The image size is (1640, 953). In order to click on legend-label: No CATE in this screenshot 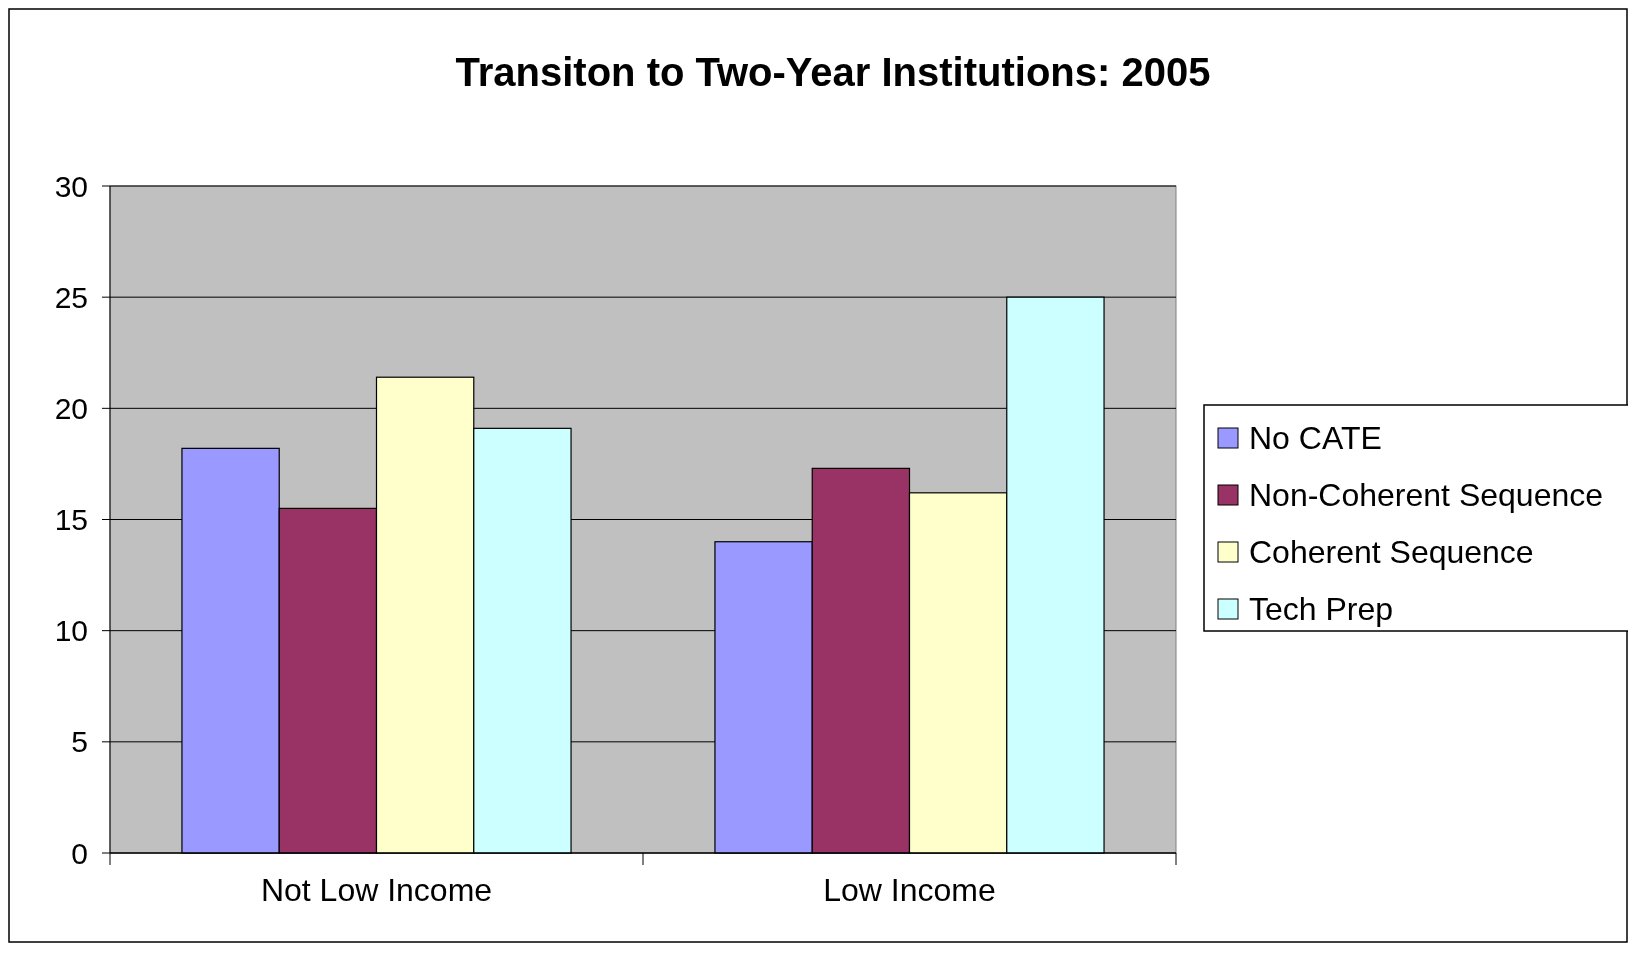, I will do `click(1315, 438)`.